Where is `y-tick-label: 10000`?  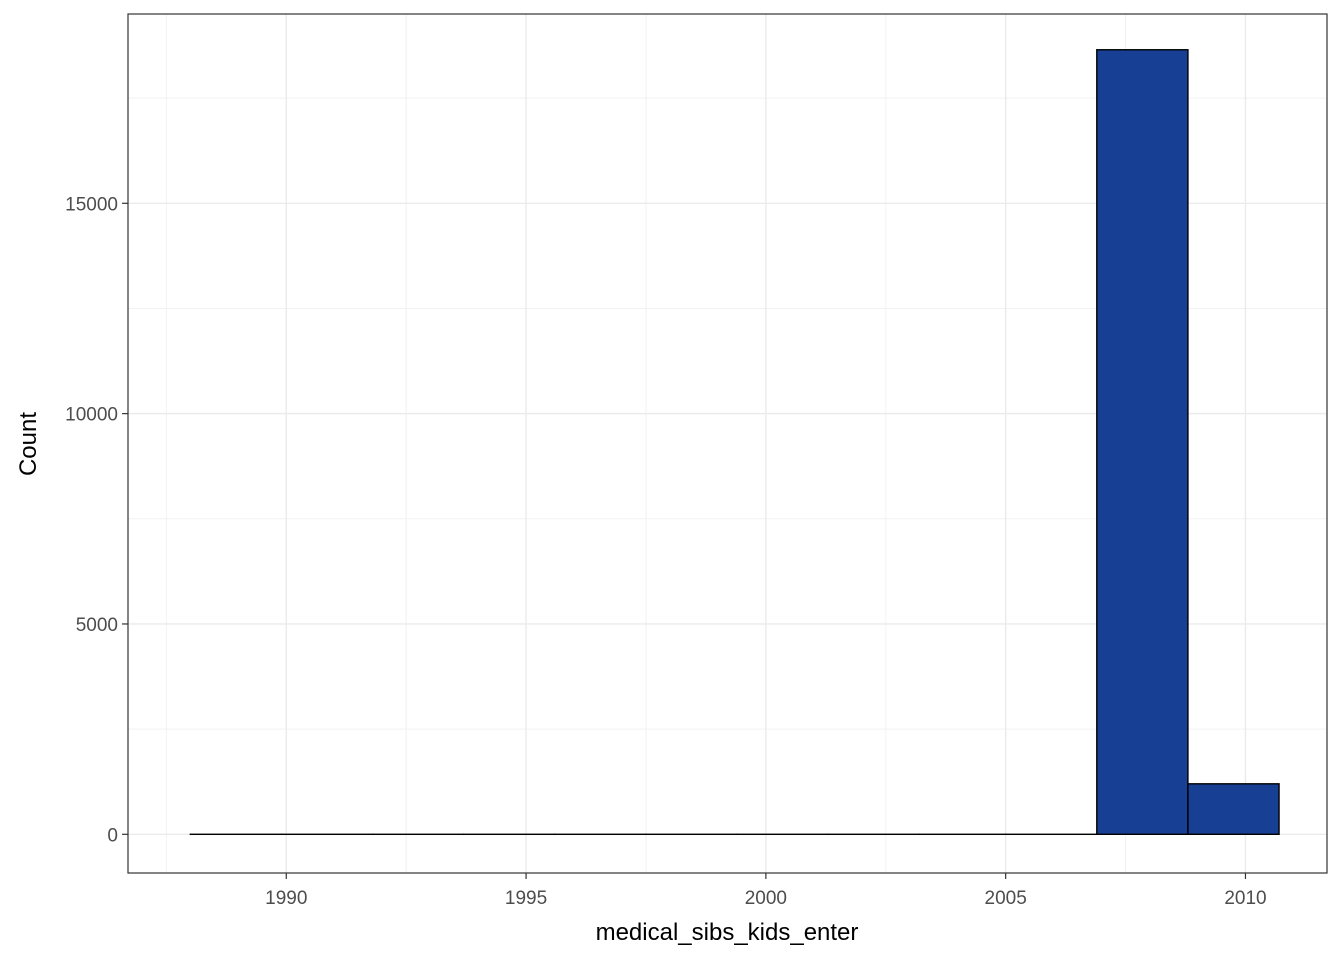
y-tick-label: 10000 is located at coordinates (91, 415).